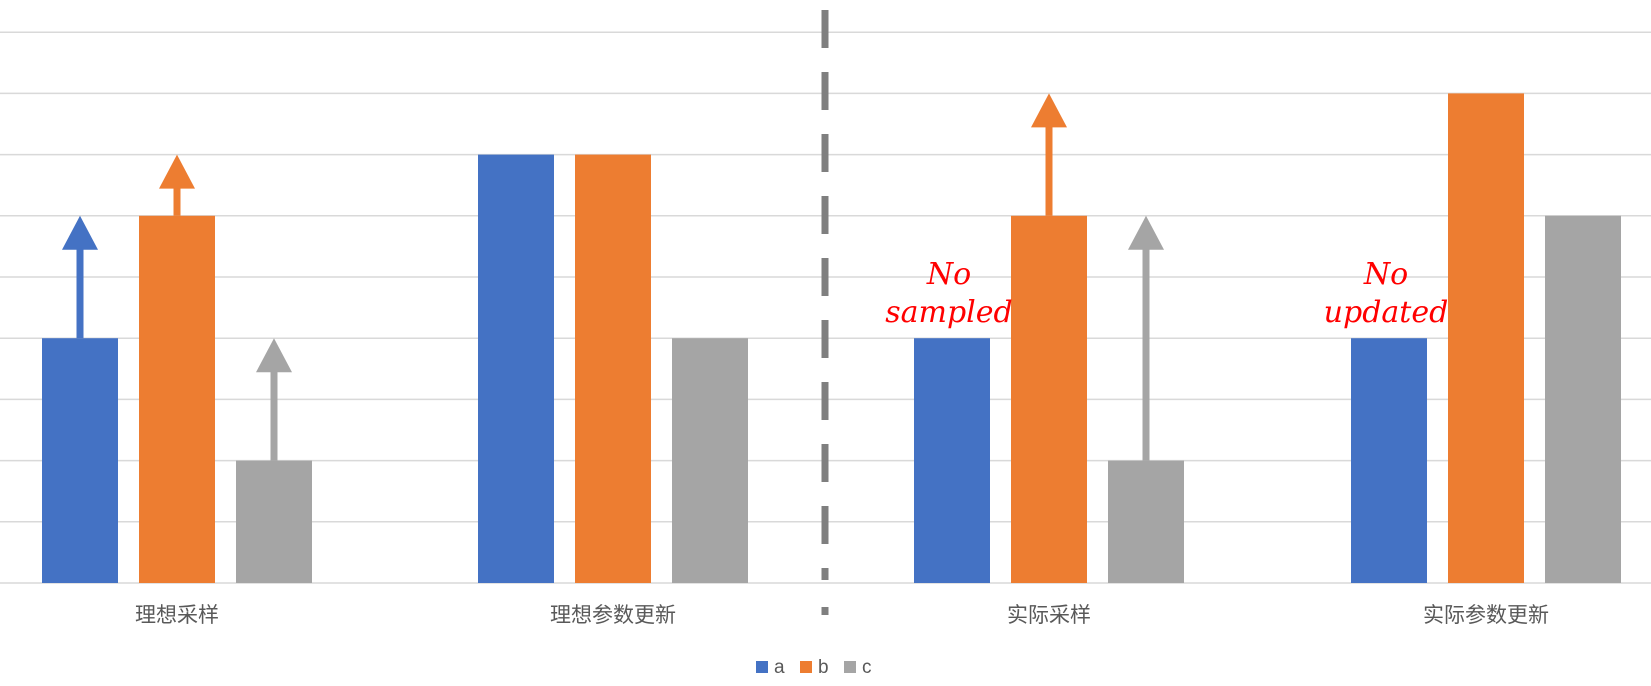 The image size is (1651, 686). What do you see at coordinates (1049, 615) in the screenshot?
I see `category-label: 实际采样` at bounding box center [1049, 615].